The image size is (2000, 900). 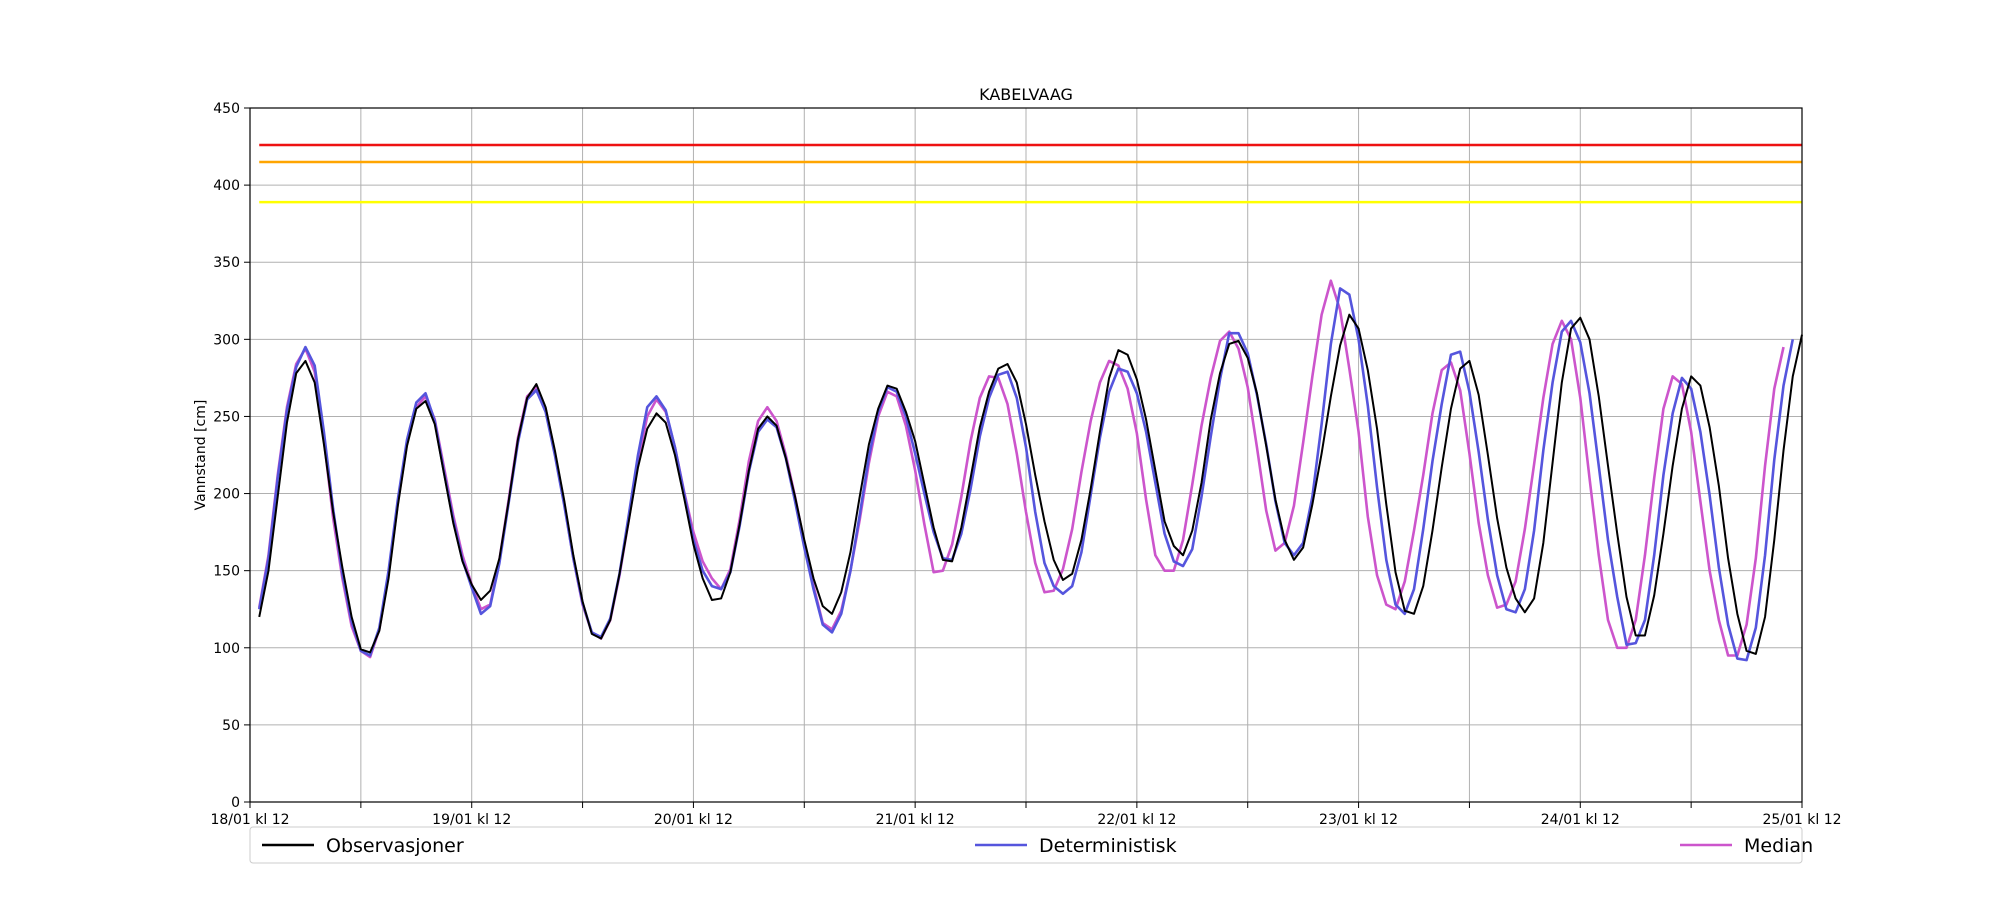 What do you see at coordinates (249, 820) in the screenshot?
I see `x-tick-label: 18/01 kl 12` at bounding box center [249, 820].